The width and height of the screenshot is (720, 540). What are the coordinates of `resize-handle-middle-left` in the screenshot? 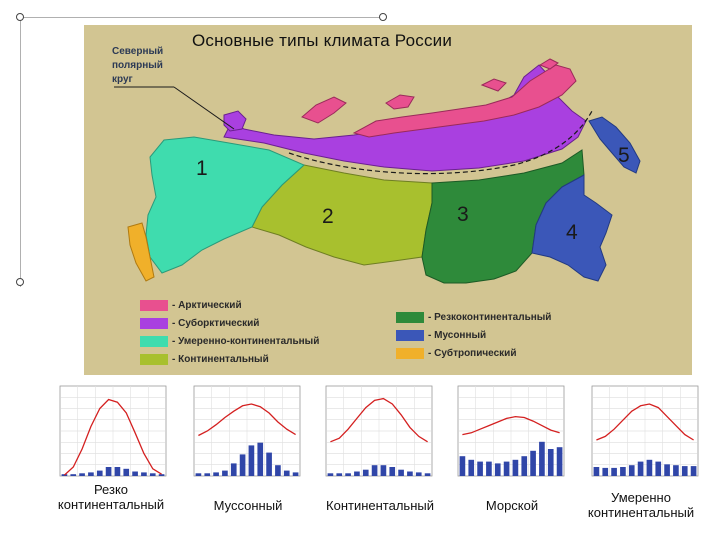 It's located at (20, 282).